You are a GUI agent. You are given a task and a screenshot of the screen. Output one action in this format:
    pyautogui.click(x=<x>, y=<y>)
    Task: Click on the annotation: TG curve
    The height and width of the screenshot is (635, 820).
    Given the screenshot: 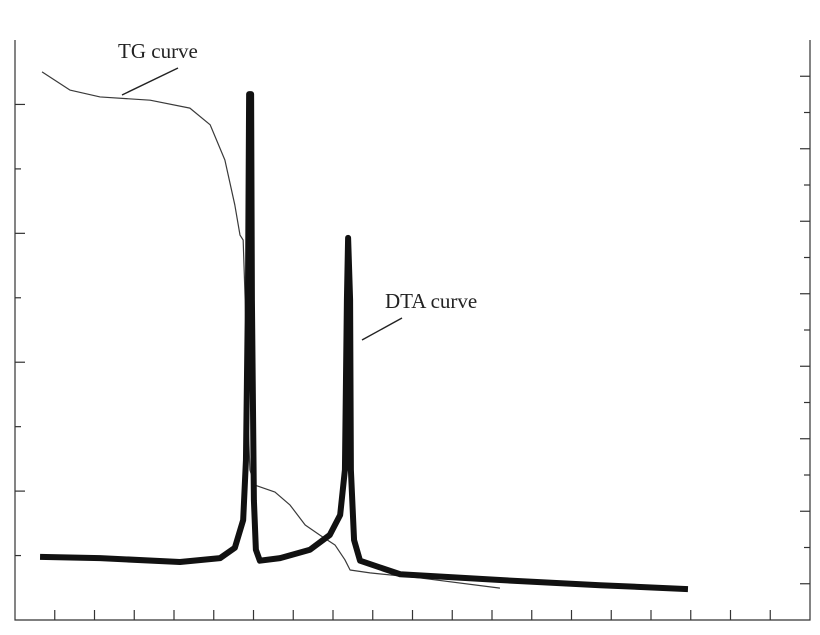 What is the action you would take?
    pyautogui.click(x=158, y=51)
    